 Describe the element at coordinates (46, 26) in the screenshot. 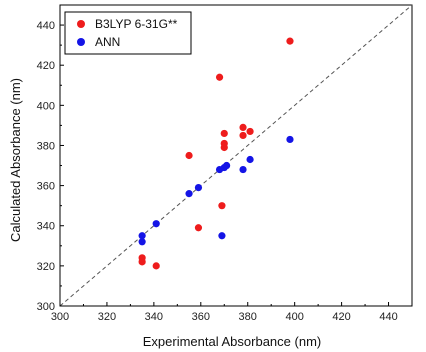

I see `y-tick-label: 440` at that location.